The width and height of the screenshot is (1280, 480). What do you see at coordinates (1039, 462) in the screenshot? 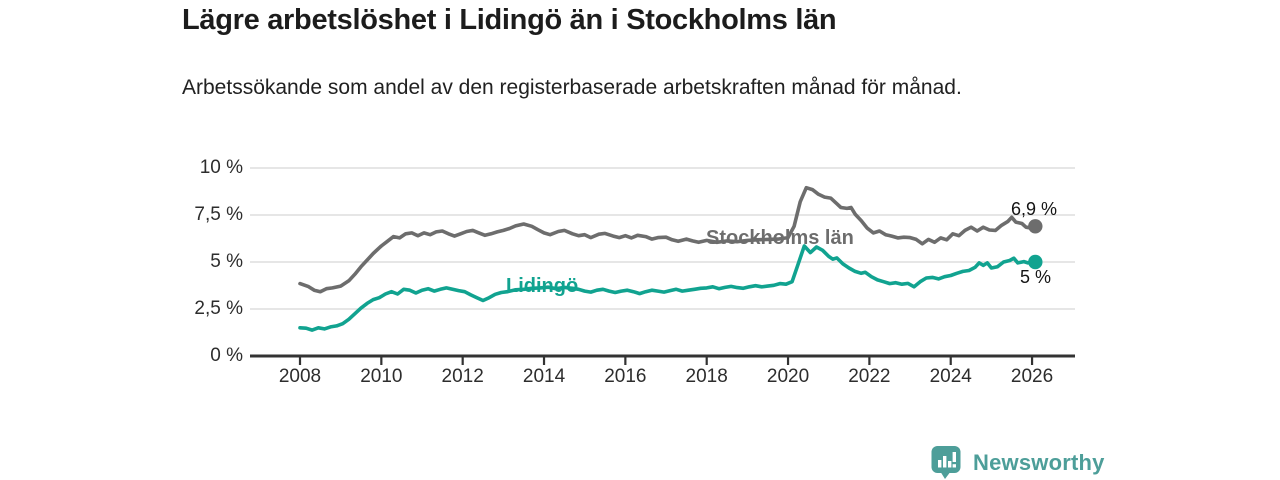
I see `newsworthy-brand-name: Newsworthy` at bounding box center [1039, 462].